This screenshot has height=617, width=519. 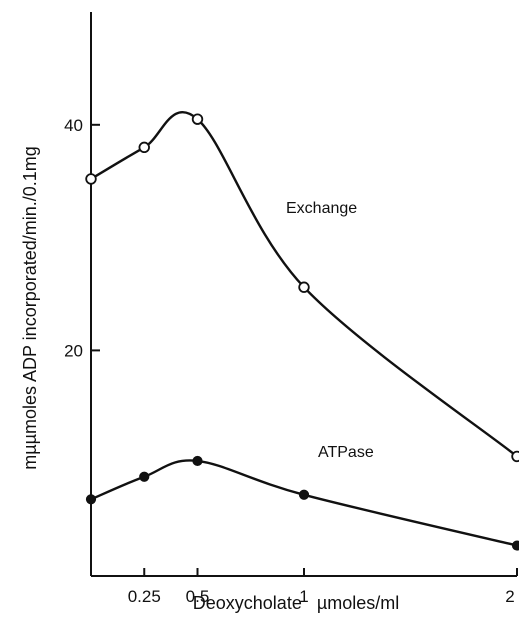 What do you see at coordinates (346, 452) in the screenshot?
I see `series-label-atpase: ATPase` at bounding box center [346, 452].